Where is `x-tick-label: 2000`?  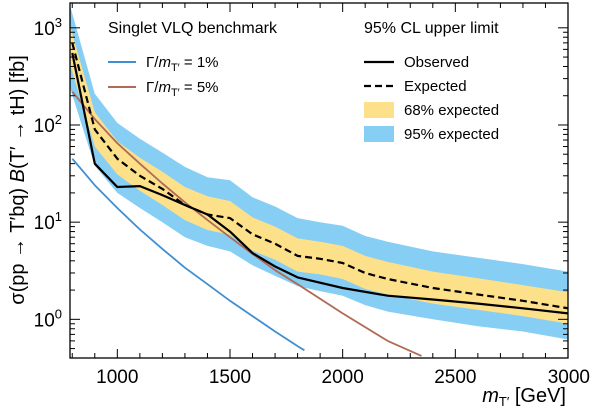
x-tick-label: 2000 is located at coordinates (343, 377).